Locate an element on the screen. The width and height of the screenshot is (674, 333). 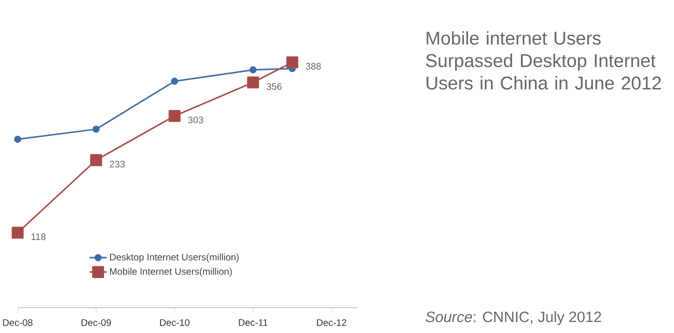
legend-label: Desktop Internet Users(million) is located at coordinates (174, 258).